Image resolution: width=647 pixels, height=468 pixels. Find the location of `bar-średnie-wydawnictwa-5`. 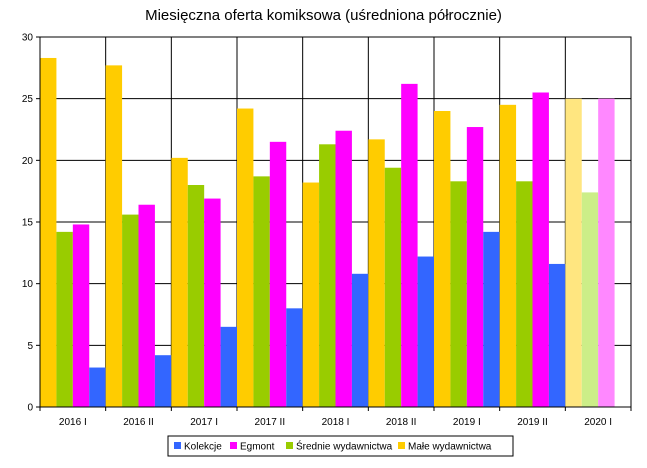

bar-średnie-wydawnictwa-5 is located at coordinates (393, 287).